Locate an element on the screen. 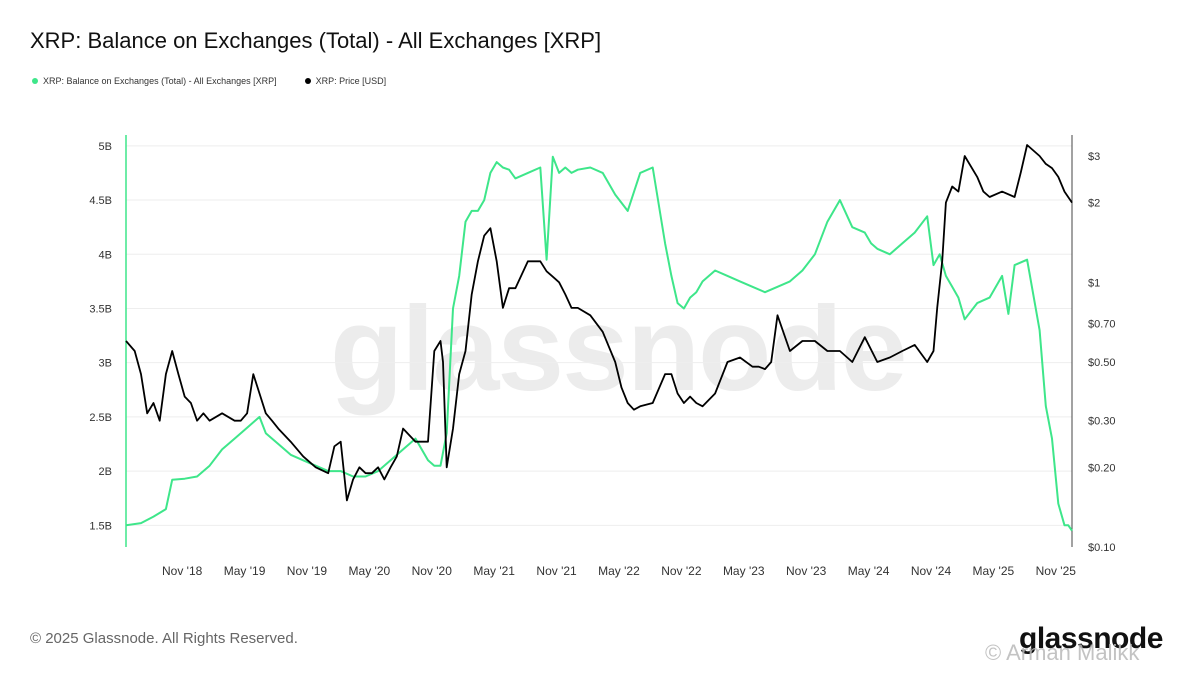  x-tick-label: Nov '21 is located at coordinates (556, 571).